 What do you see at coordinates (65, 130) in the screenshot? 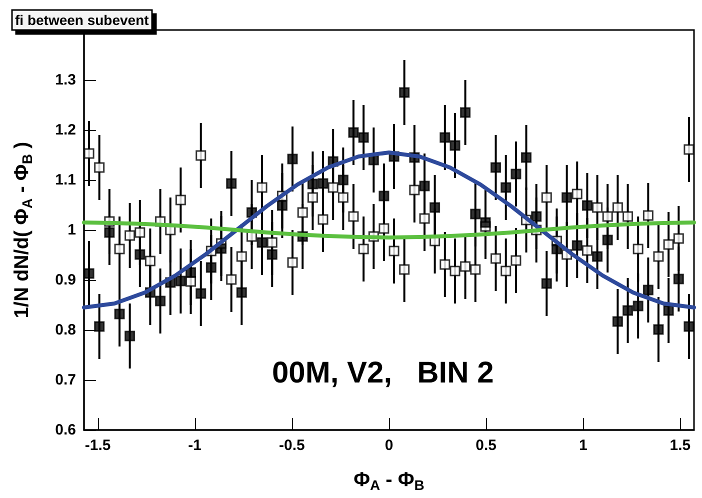
I see `y-tick-label: 1.2` at bounding box center [65, 130].